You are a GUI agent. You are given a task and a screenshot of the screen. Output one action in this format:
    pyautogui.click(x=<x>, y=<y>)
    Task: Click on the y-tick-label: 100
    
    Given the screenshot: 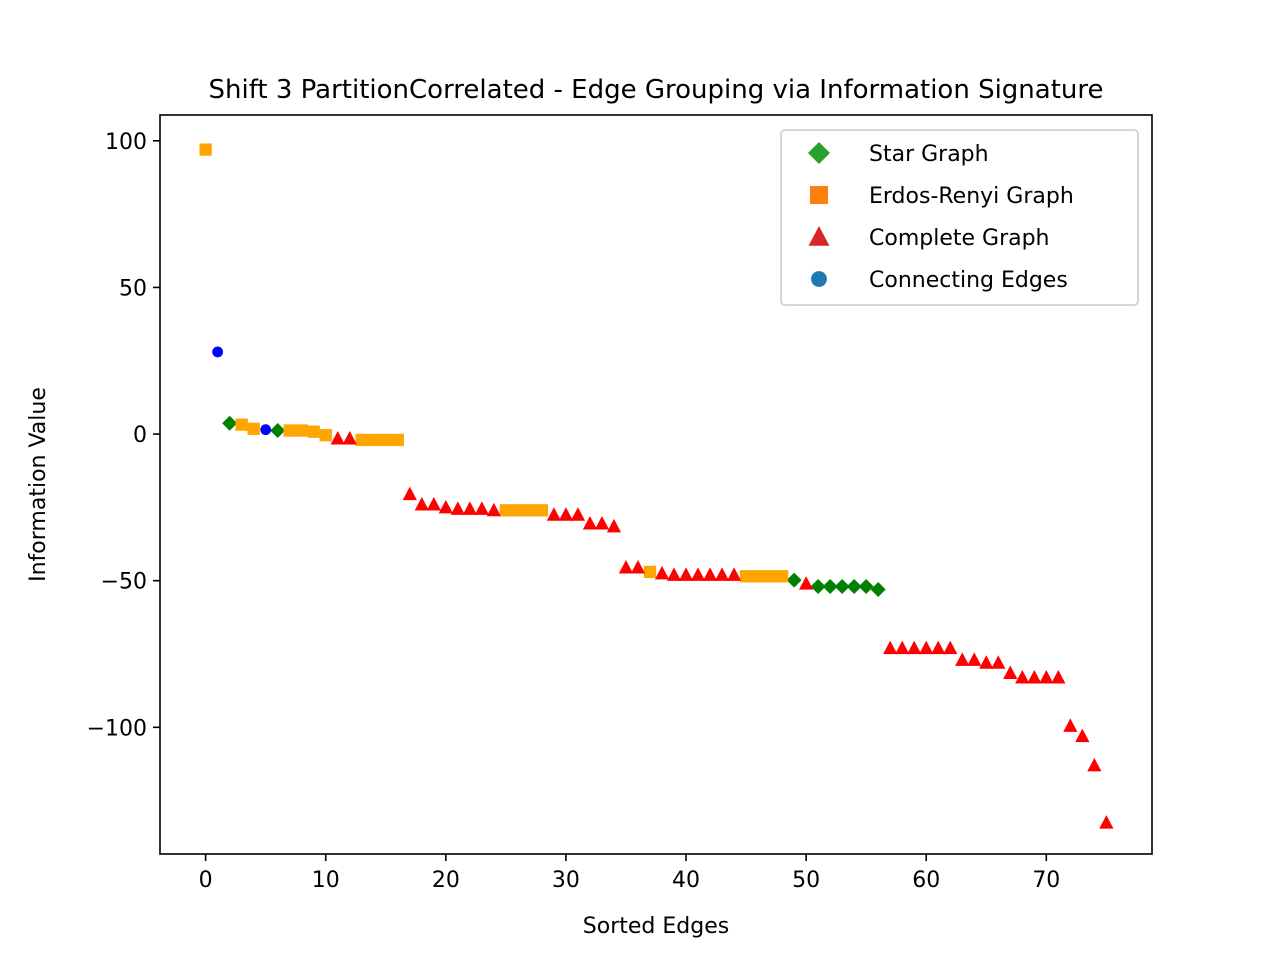 What is the action you would take?
    pyautogui.click(x=126, y=142)
    